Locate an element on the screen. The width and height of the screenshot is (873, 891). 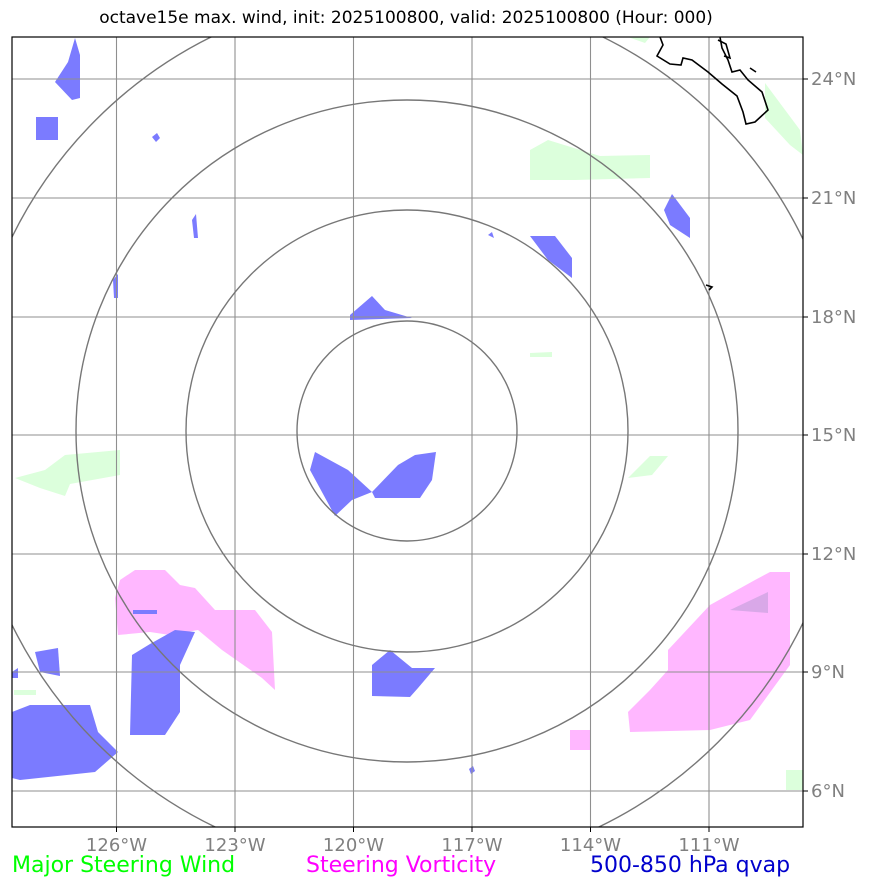
lat-label: 12°N is located at coordinates (833, 554).